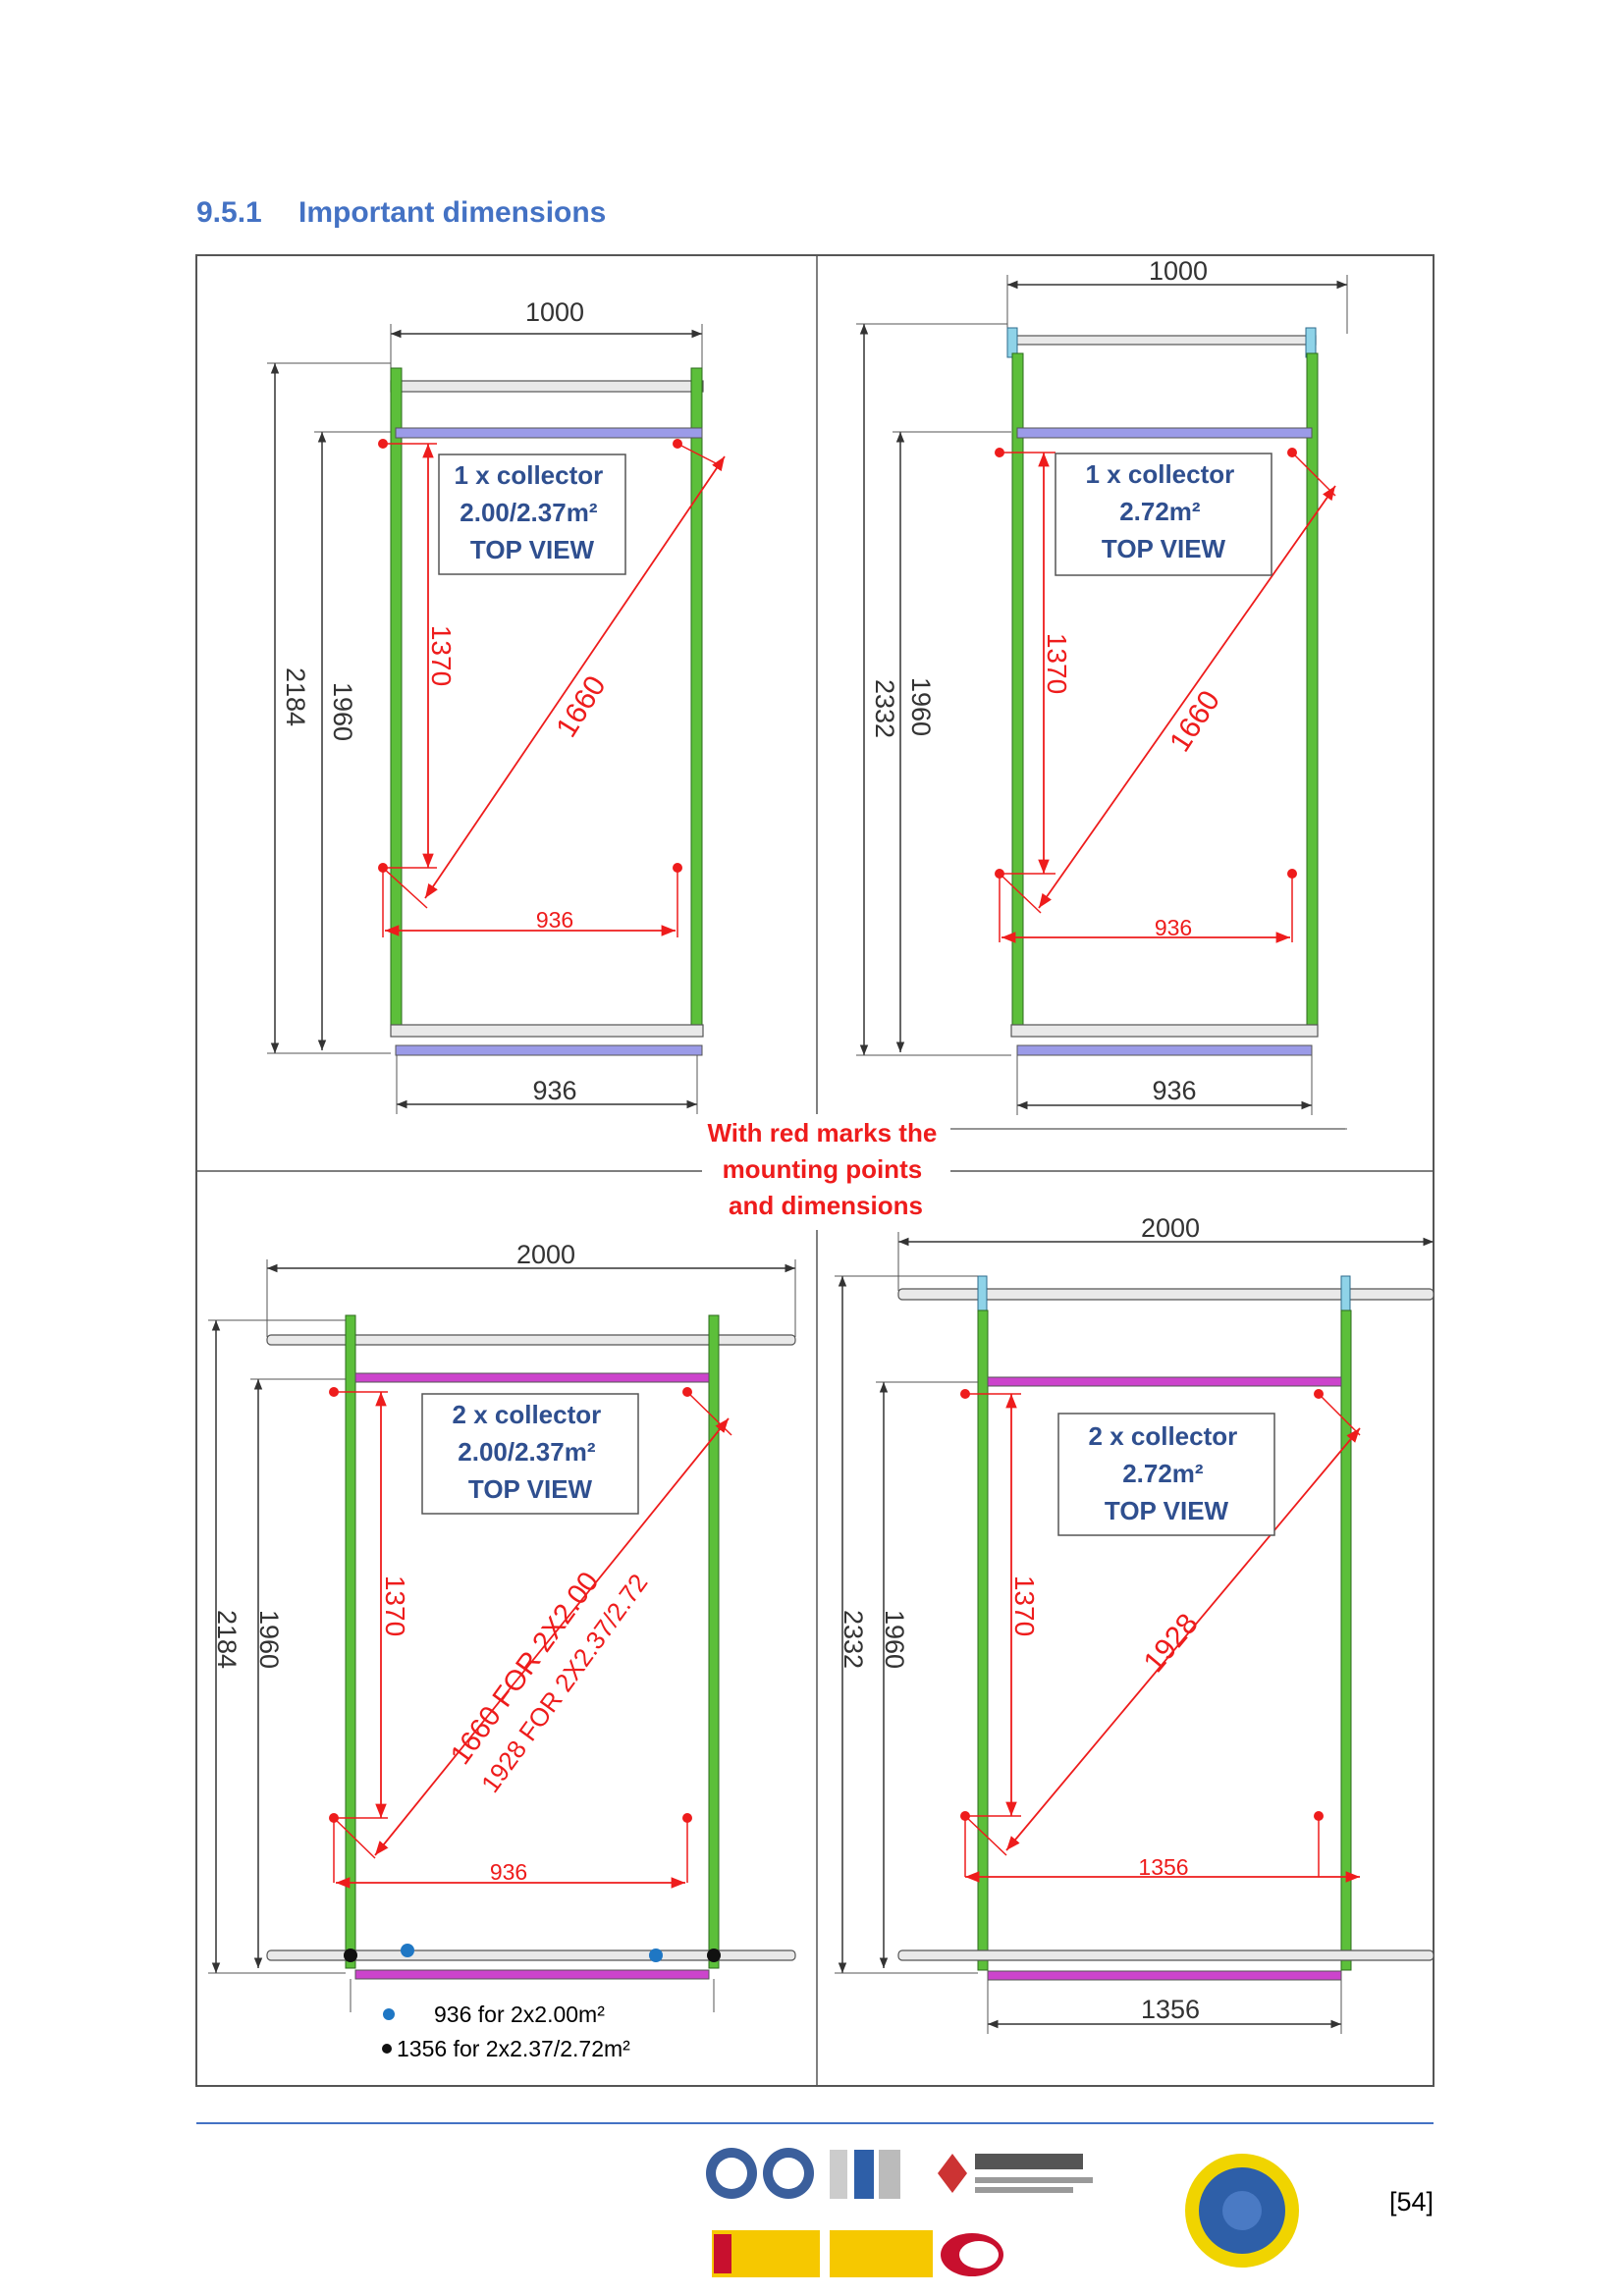  What do you see at coordinates (822, 2253) in the screenshot?
I see `gobierno-logo` at bounding box center [822, 2253].